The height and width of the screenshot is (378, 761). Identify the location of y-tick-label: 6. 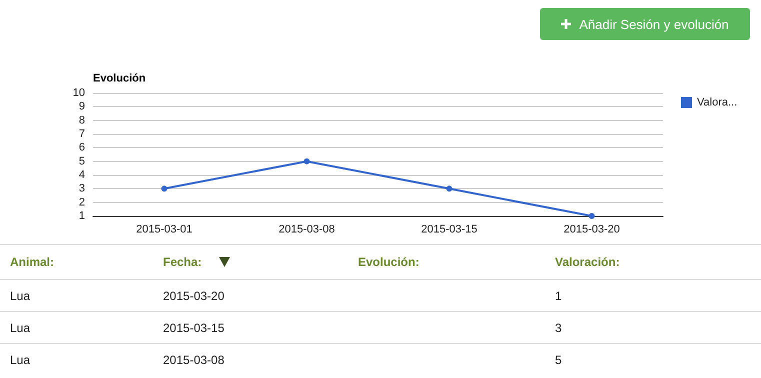
(81, 148).